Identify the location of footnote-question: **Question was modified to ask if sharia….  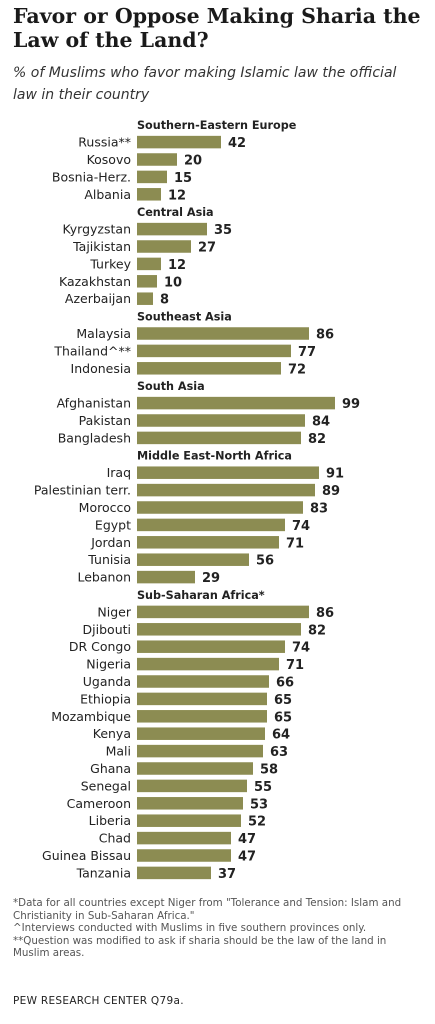
(200, 947).